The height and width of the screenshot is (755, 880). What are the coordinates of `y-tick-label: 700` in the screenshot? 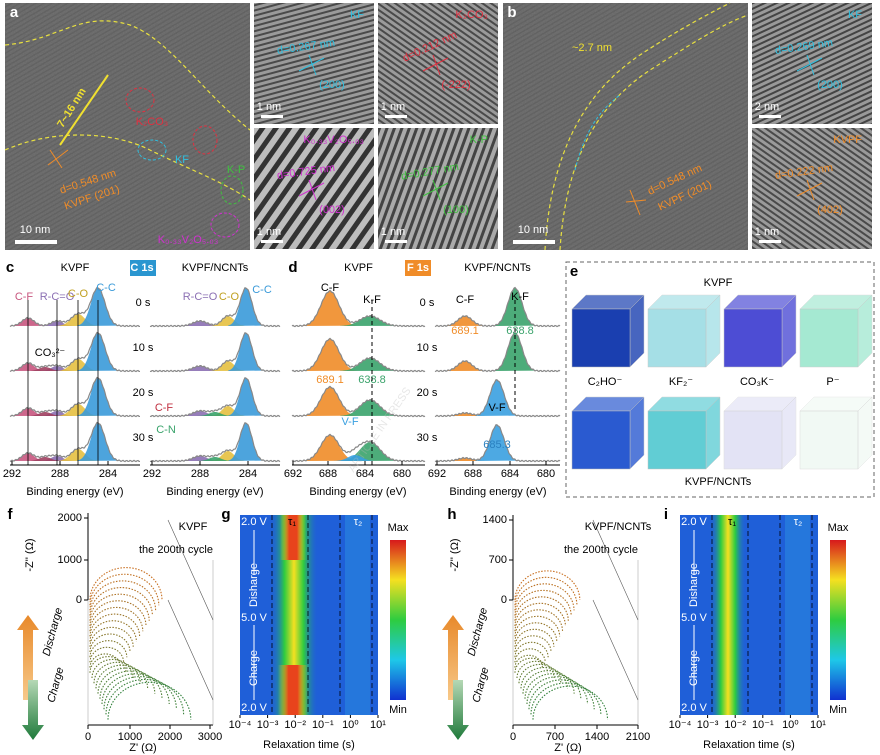 It's located at (498, 560).